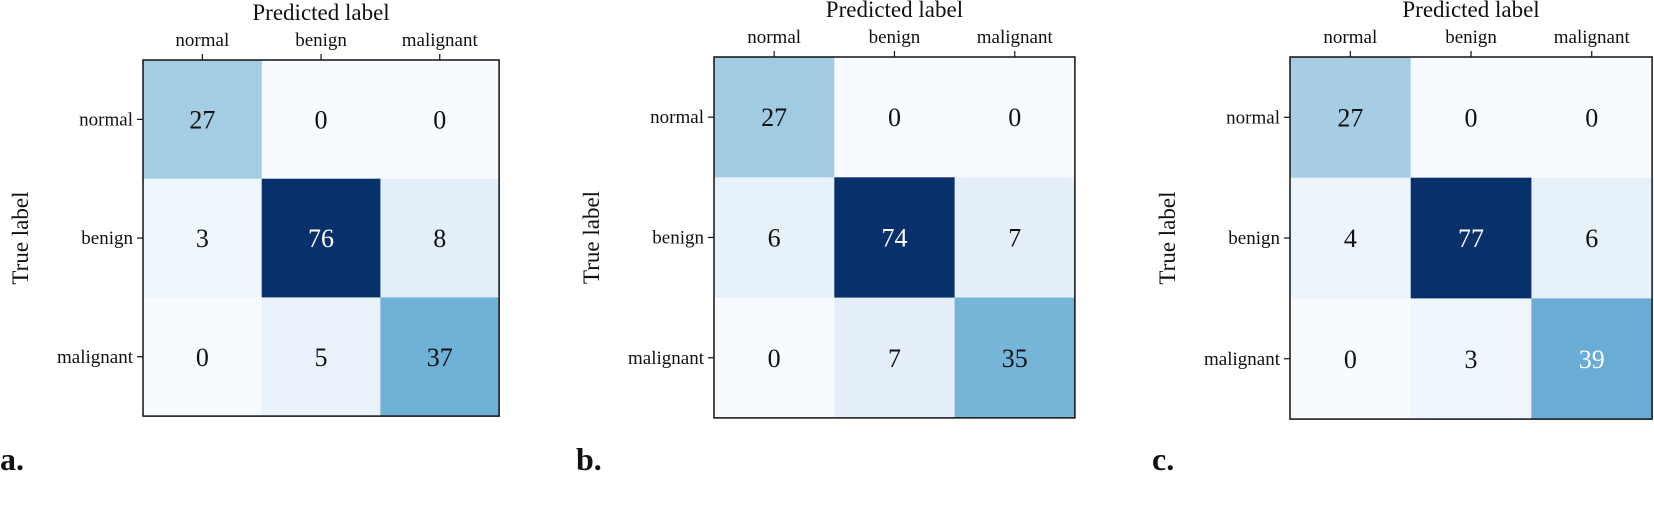  I want to click on cell-value-label: 37, so click(440, 357).